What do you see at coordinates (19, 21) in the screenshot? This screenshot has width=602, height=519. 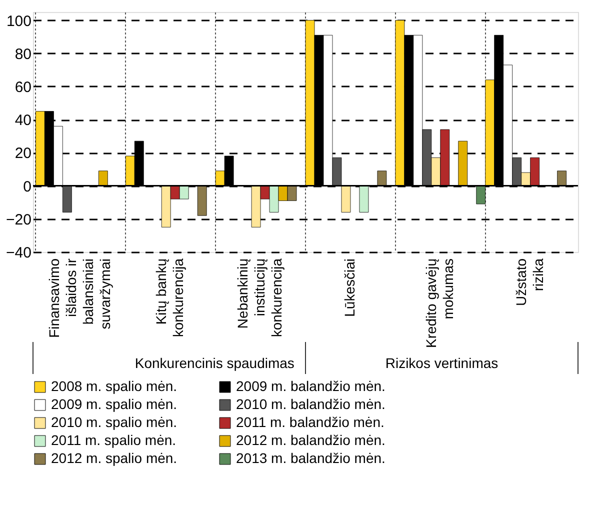 I see `y-tick-label: 100` at bounding box center [19, 21].